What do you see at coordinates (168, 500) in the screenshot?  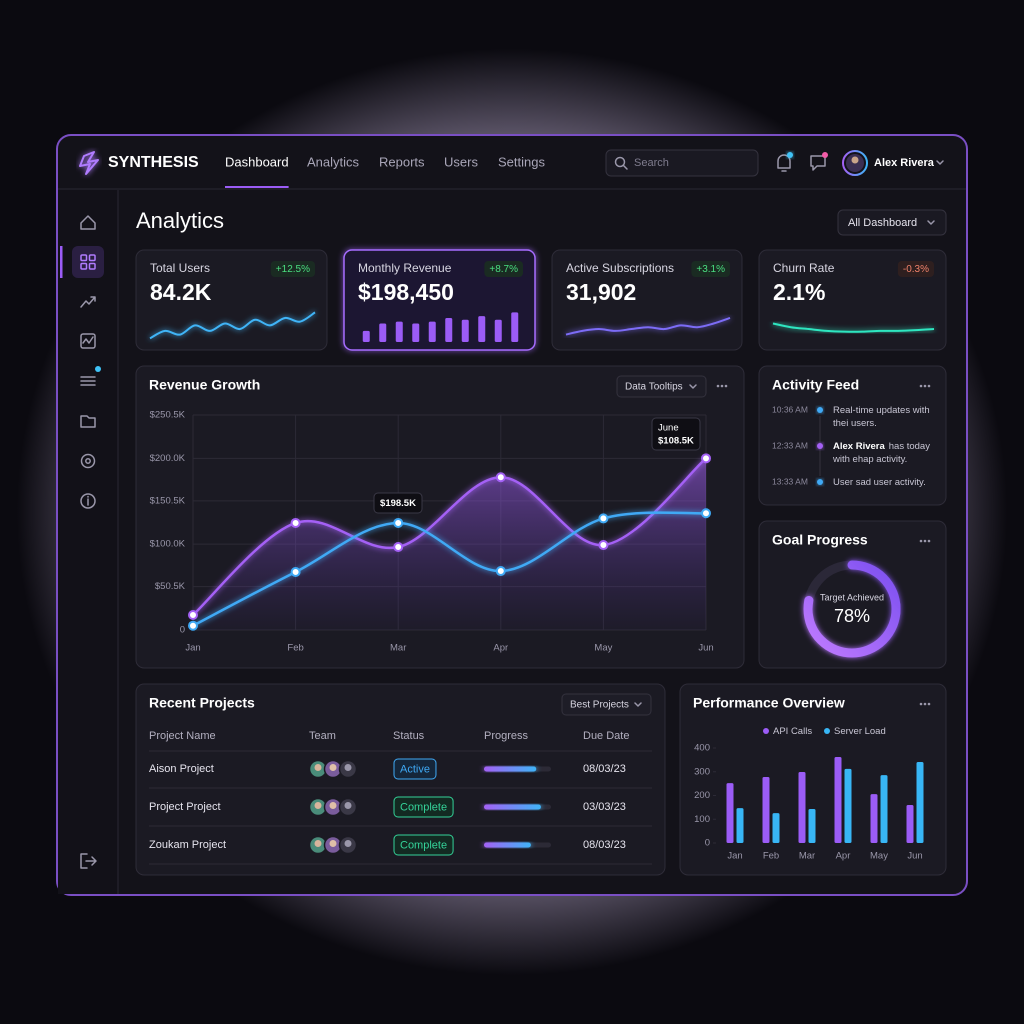 I see `y-tick-label: $150.5K` at bounding box center [168, 500].